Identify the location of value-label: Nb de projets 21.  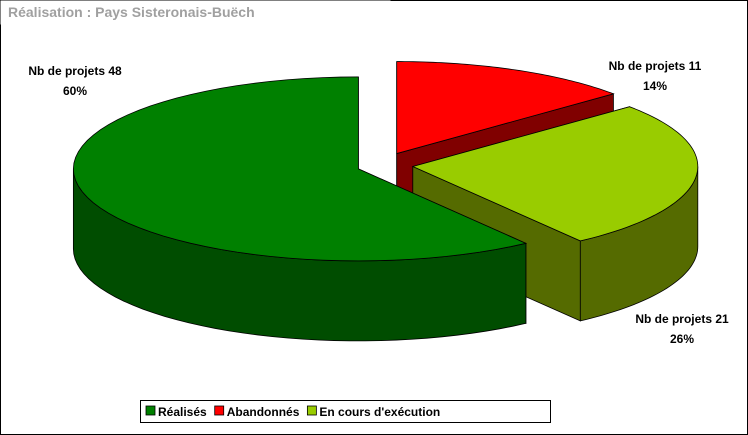
(682, 319).